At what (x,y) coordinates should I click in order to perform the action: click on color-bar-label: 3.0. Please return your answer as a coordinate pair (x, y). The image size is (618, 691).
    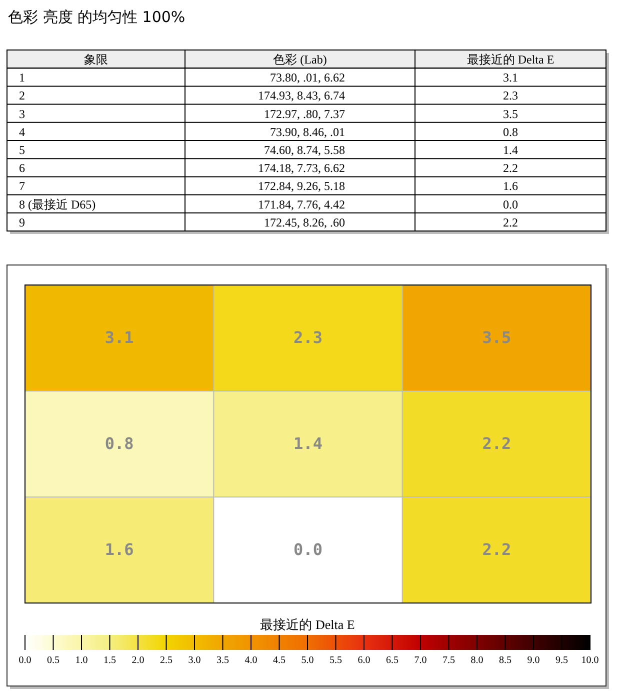
    Looking at the image, I should click on (194, 660).